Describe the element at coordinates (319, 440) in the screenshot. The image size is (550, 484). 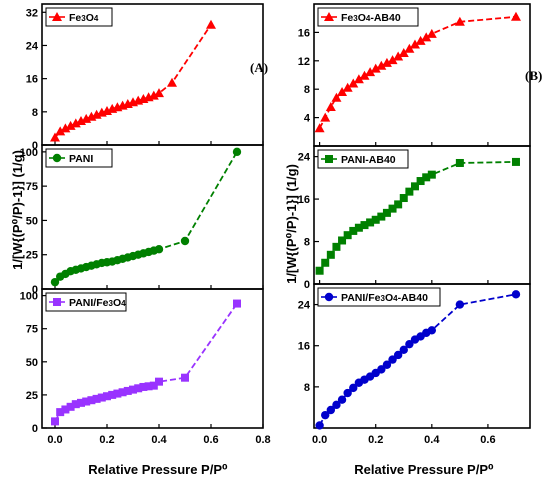
I see `x-tick-label: 0.0` at that location.